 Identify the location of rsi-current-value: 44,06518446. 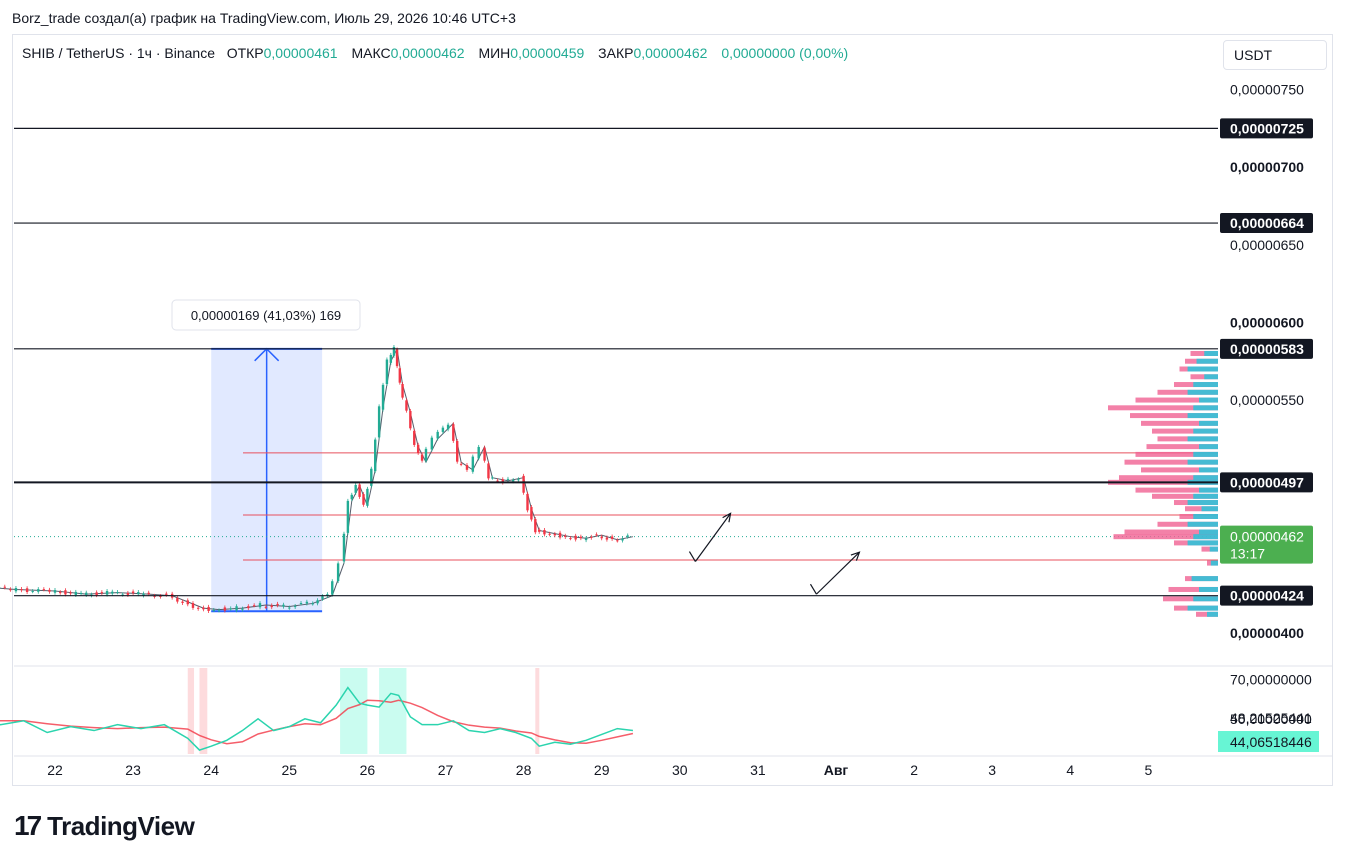
(1271, 742).